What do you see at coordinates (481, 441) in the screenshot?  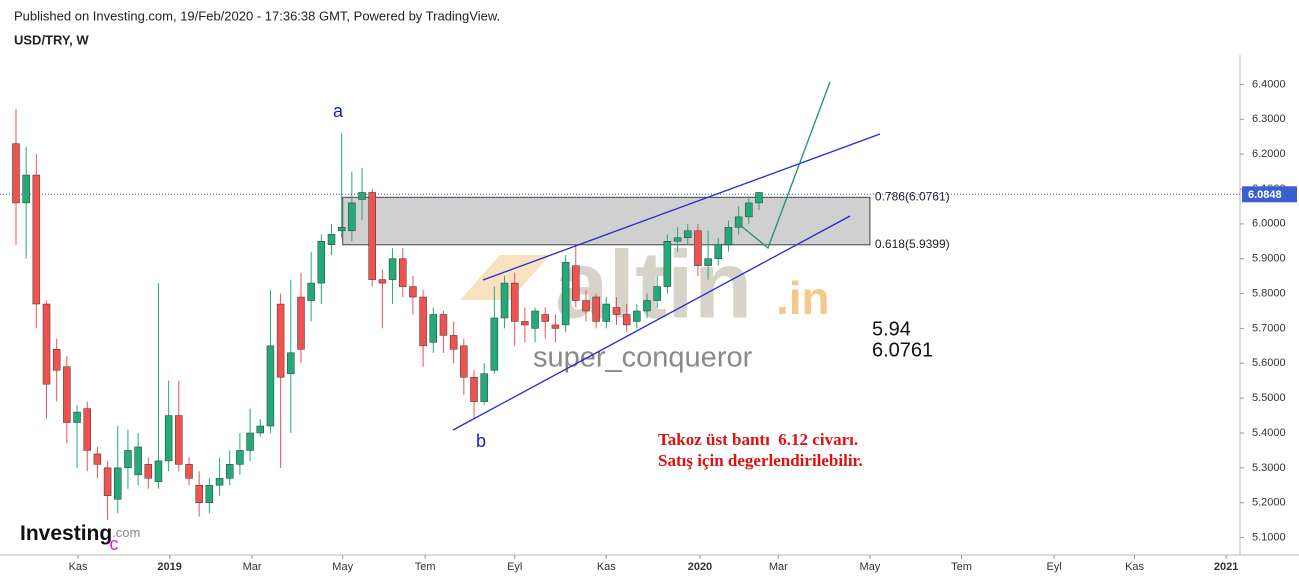 I see `wave-label: b` at bounding box center [481, 441].